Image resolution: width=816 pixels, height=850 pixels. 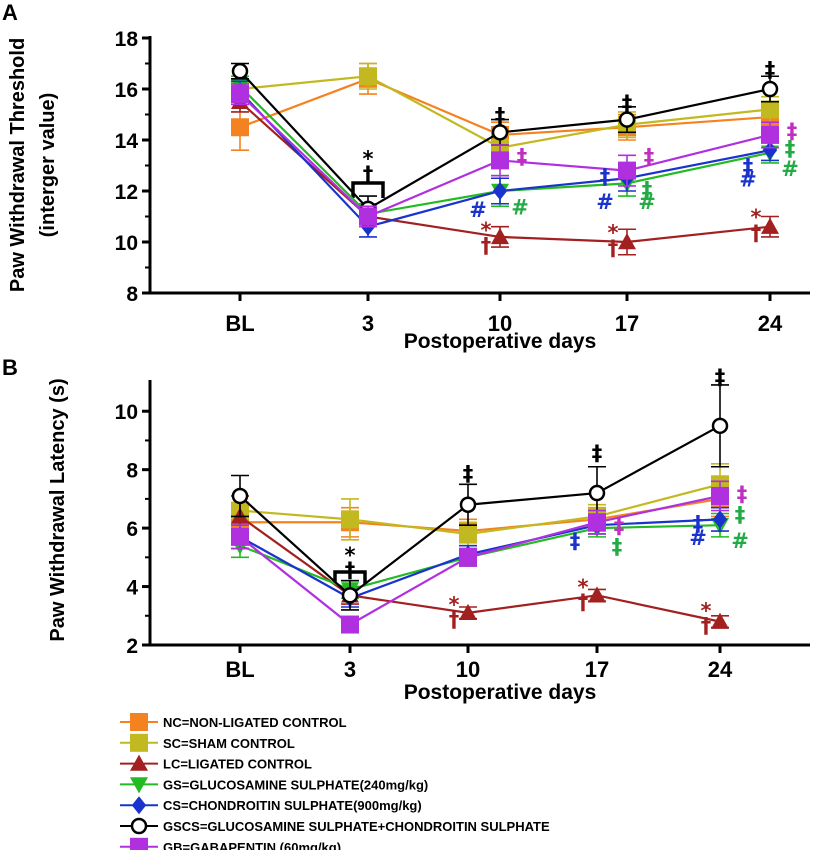 What do you see at coordinates (132, 646) in the screenshot?
I see `y-tick-label: 2` at bounding box center [132, 646].